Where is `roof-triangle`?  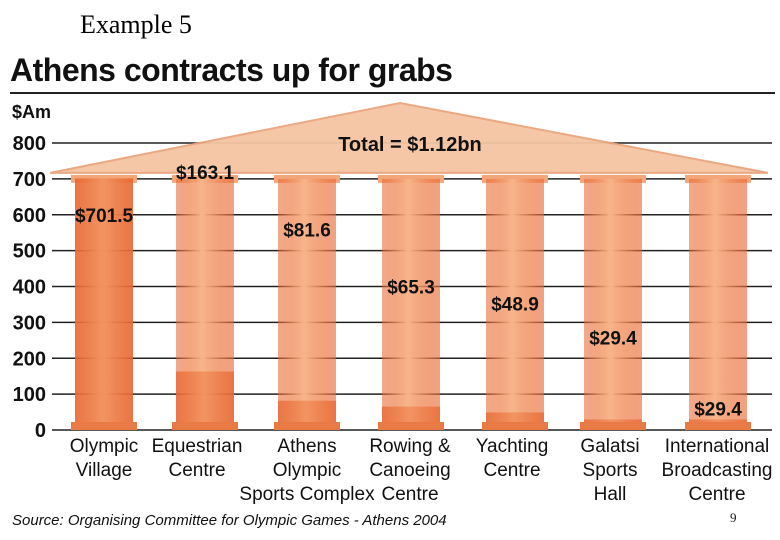 roof-triangle is located at coordinates (409, 137).